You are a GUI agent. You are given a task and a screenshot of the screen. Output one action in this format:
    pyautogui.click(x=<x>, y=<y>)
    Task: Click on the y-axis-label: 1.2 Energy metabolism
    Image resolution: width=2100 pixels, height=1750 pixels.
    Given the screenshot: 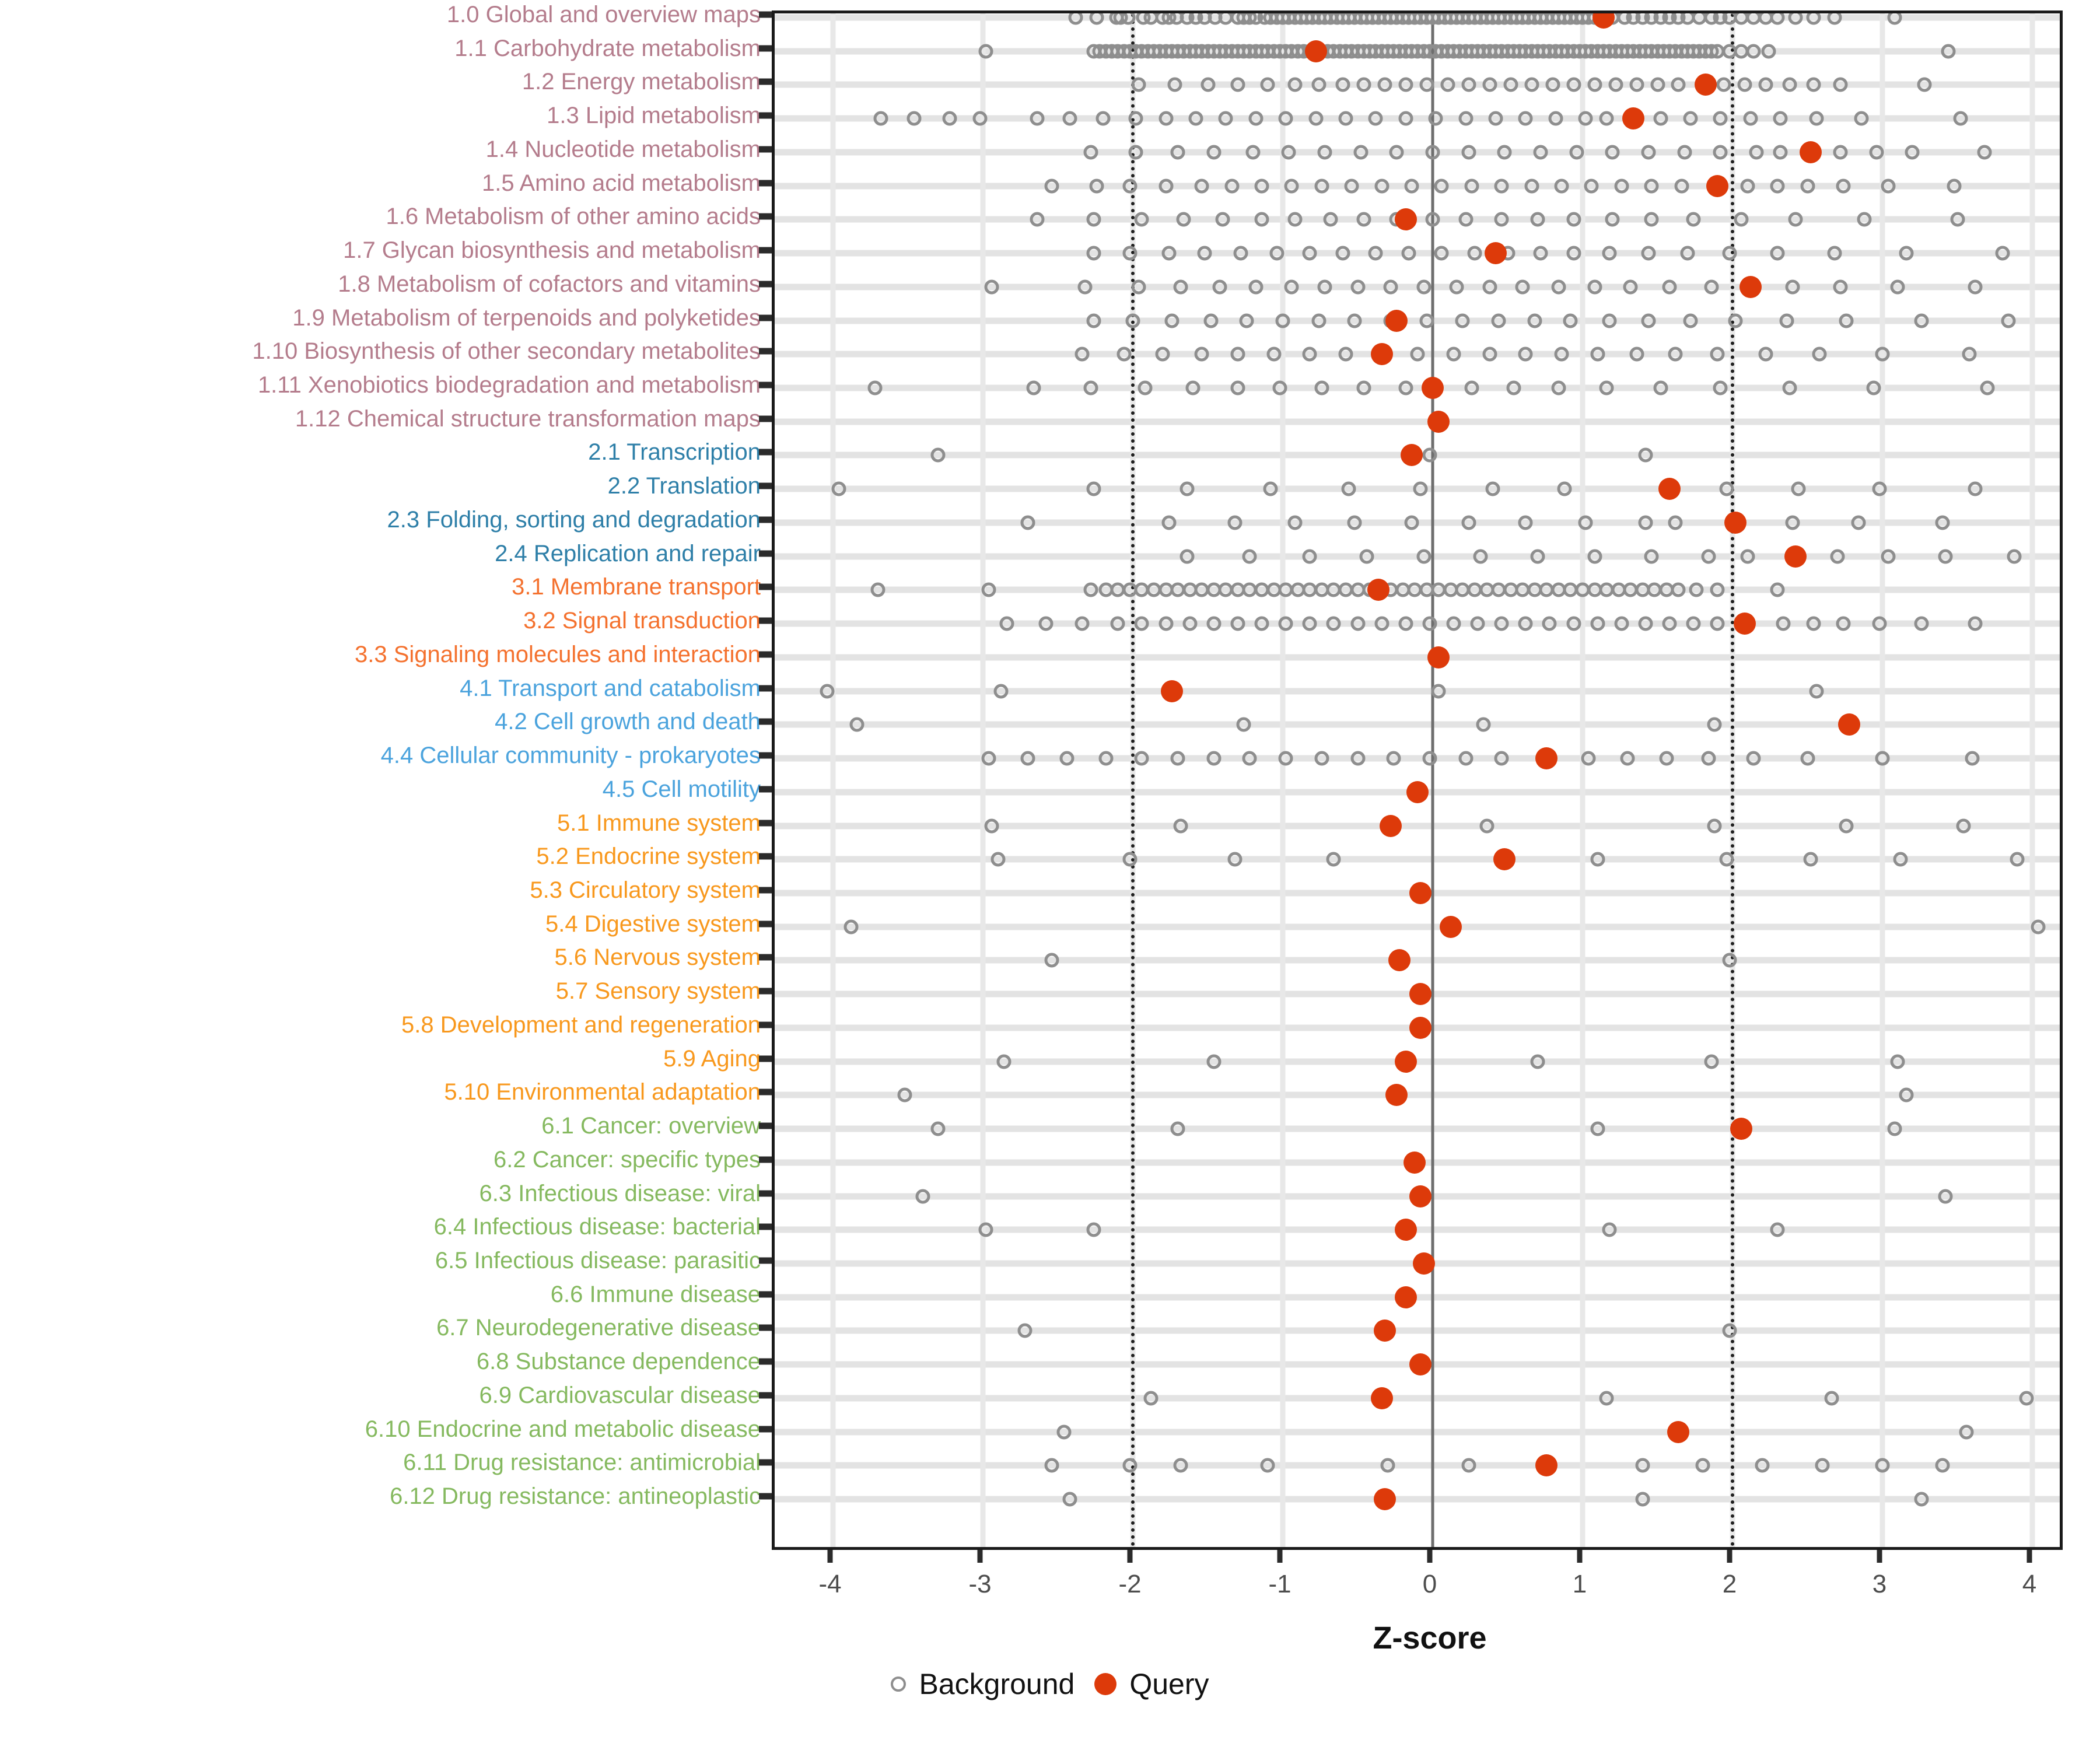 What is the action you would take?
    pyautogui.click(x=641, y=82)
    